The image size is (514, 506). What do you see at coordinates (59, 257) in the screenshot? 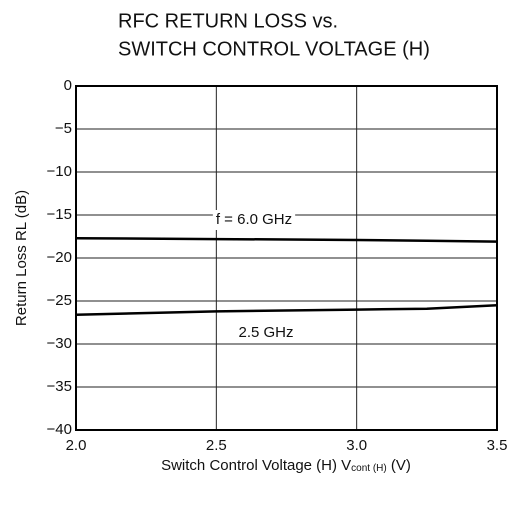
I see `y-tick-label: −20` at bounding box center [59, 257].